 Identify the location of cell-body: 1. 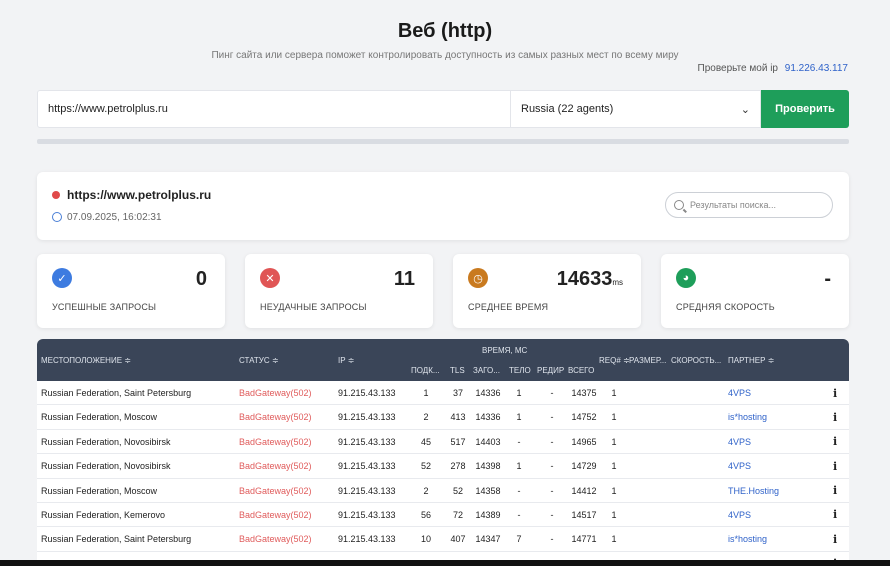
(519, 466).